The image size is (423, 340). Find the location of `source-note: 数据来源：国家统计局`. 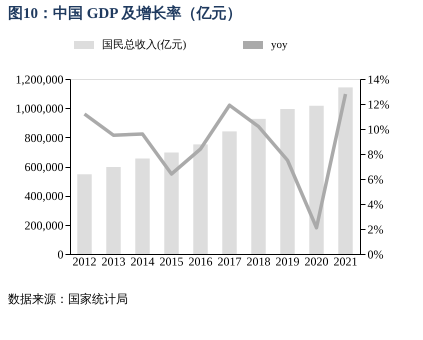

source-note: 数据来源：国家统计局 is located at coordinates (68, 299).